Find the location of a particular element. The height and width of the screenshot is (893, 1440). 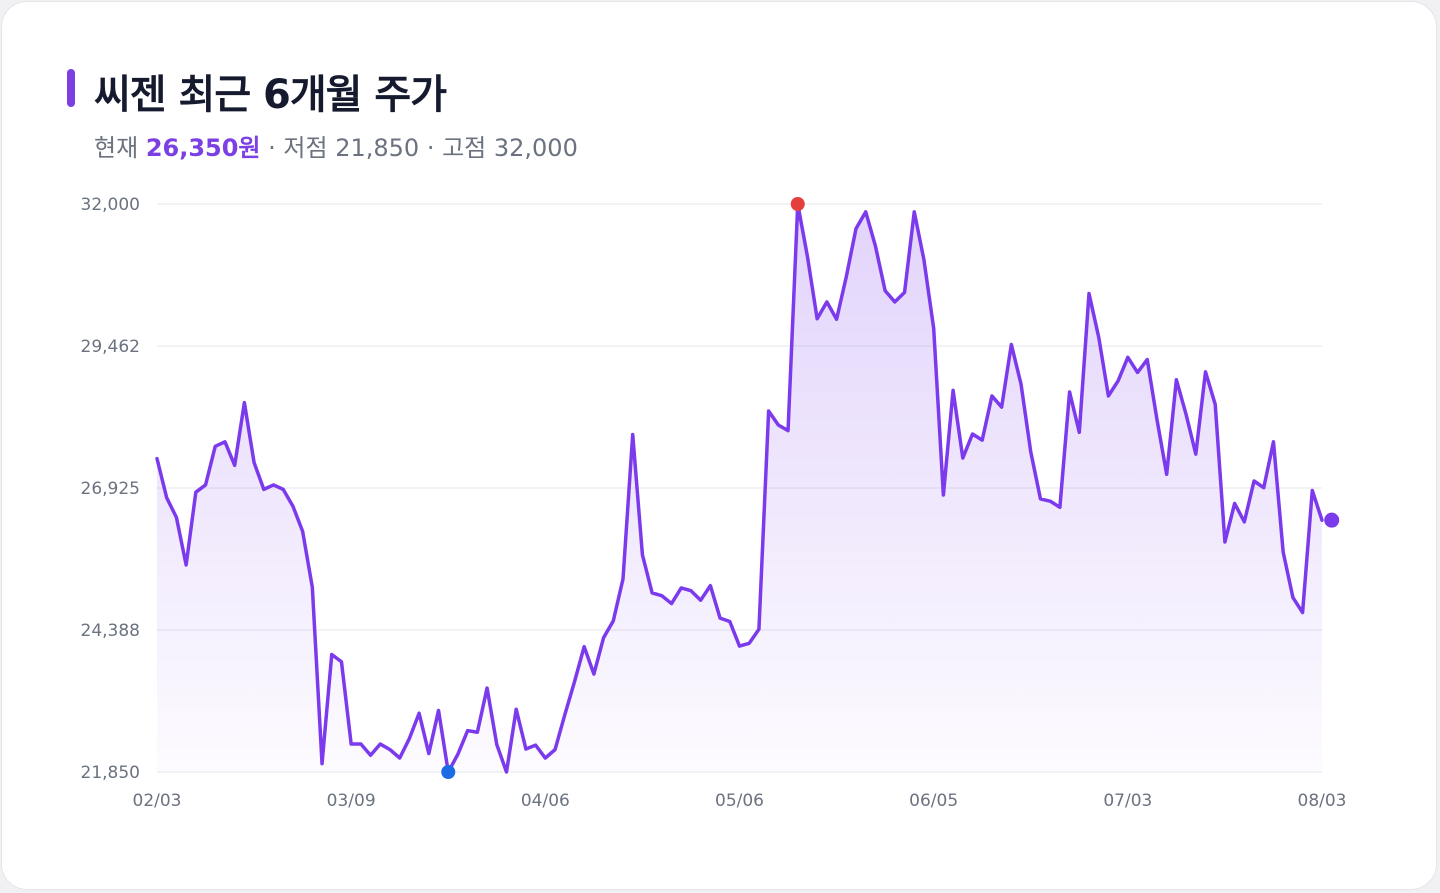

price-summary: 현재 26,350원 · 저점 21,850 · 고점 32,000 is located at coordinates (336, 145).